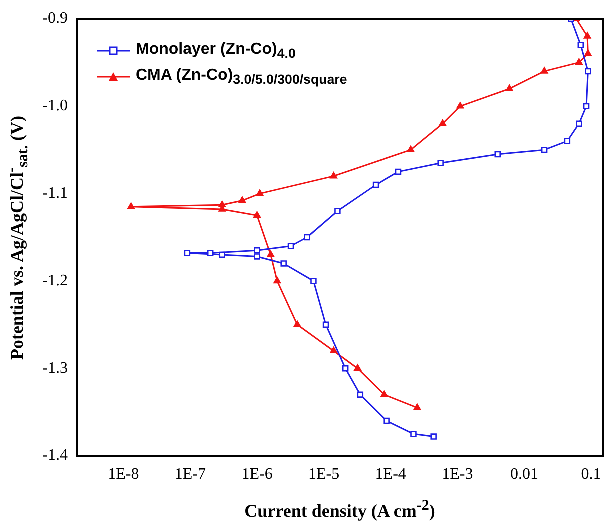 This screenshot has height=522, width=610. What do you see at coordinates (216, 51) in the screenshot?
I see `legend-label: Monolayer (Zn-Co)$_{4.0}$` at bounding box center [216, 51].